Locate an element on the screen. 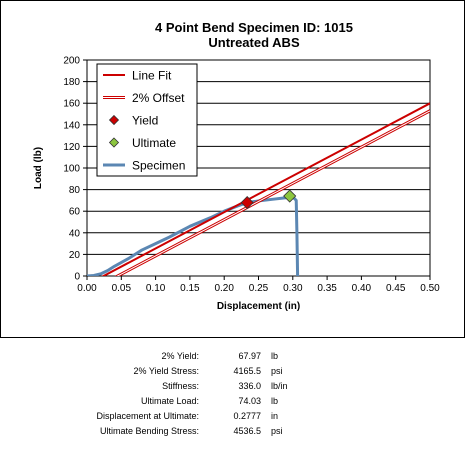 Image resolution: width=474 pixels, height=454 pixels. x-tick-label: 0.05 is located at coordinates (122, 288).